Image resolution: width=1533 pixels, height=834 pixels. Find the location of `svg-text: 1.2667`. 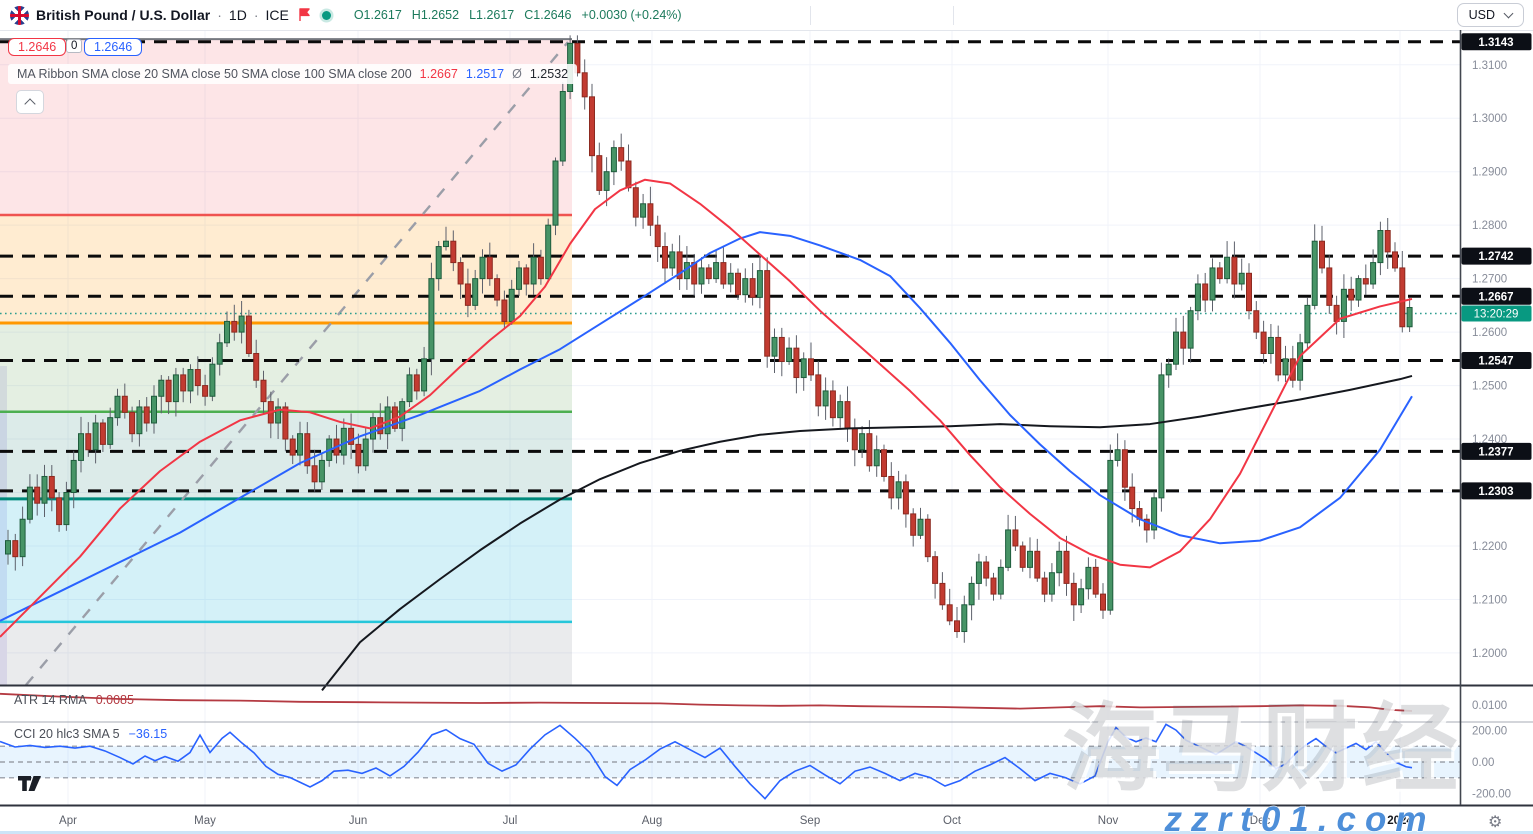

svg-text: 1.2667 is located at coordinates (1495, 297).